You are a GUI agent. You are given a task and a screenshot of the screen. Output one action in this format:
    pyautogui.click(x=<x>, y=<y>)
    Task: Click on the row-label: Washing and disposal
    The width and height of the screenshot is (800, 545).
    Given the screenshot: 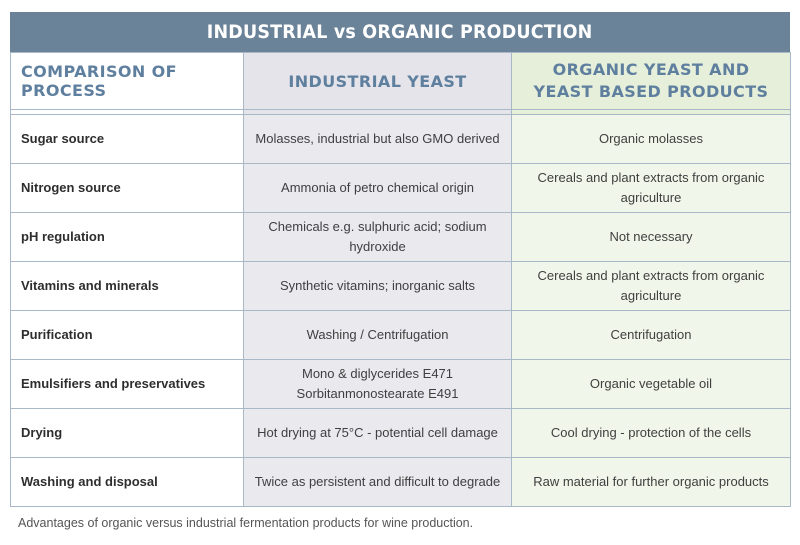 What is the action you would take?
    pyautogui.click(x=127, y=482)
    